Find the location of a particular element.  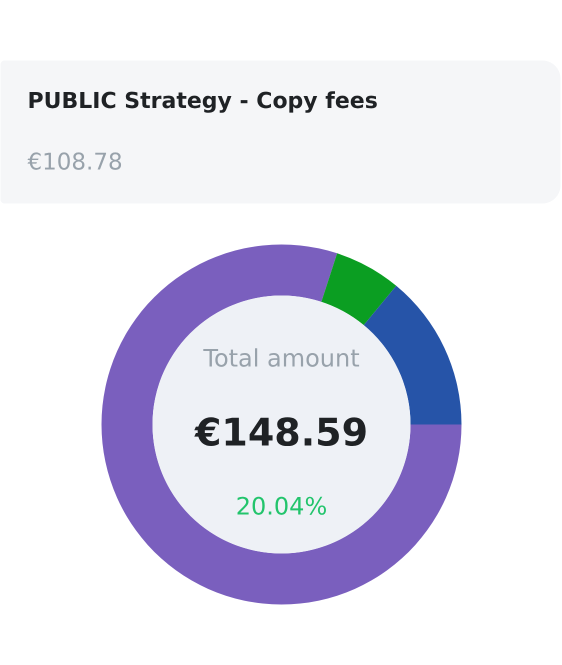

text: €148.59 is located at coordinates (281, 432).